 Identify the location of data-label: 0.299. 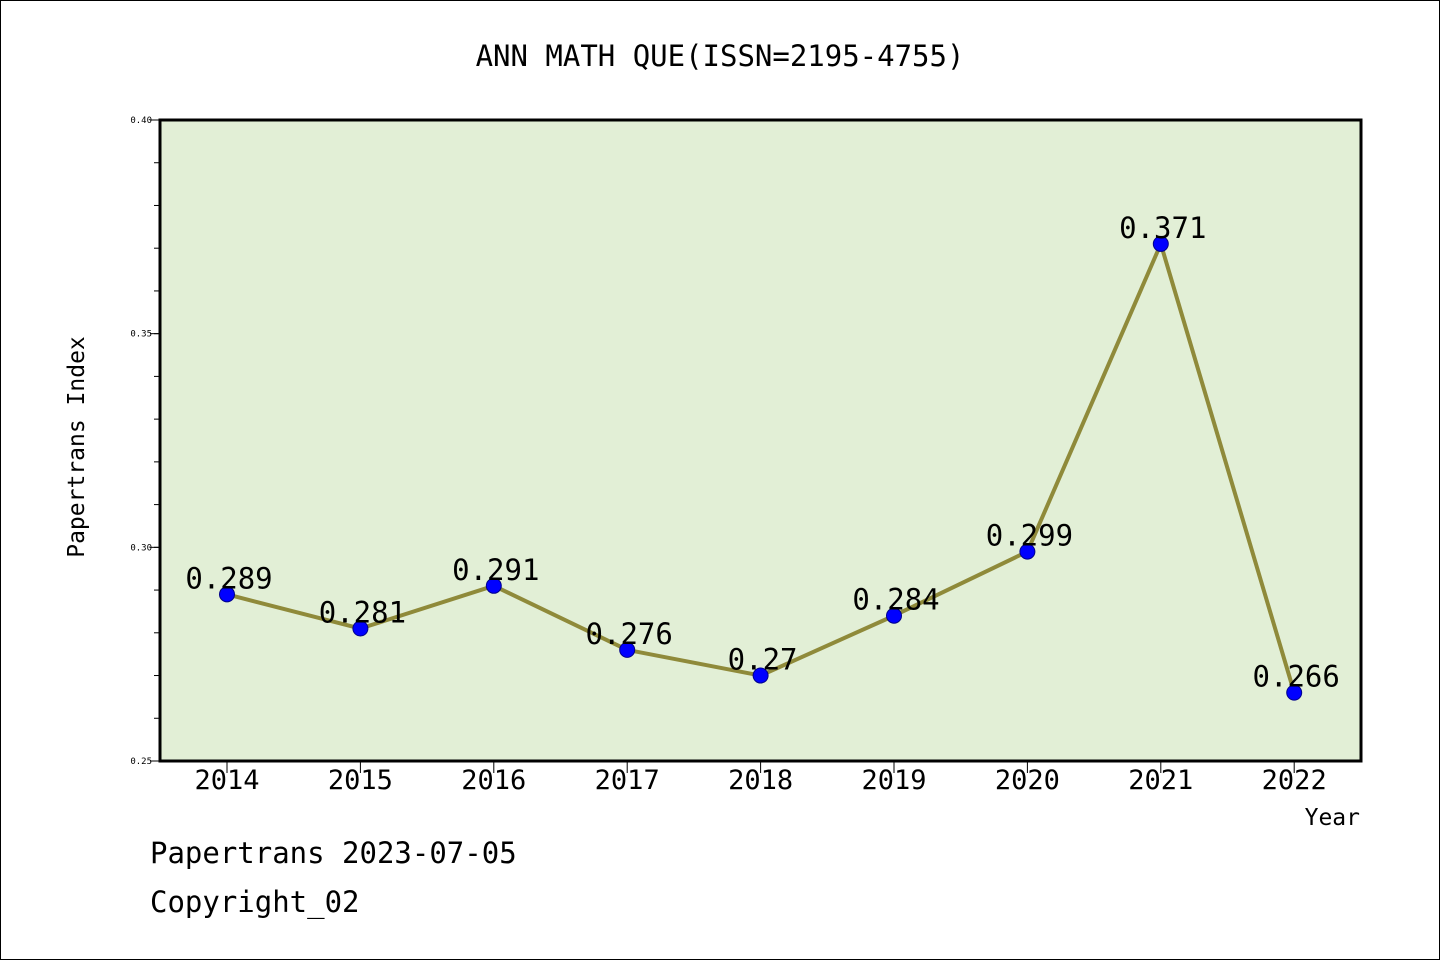
(1029, 536).